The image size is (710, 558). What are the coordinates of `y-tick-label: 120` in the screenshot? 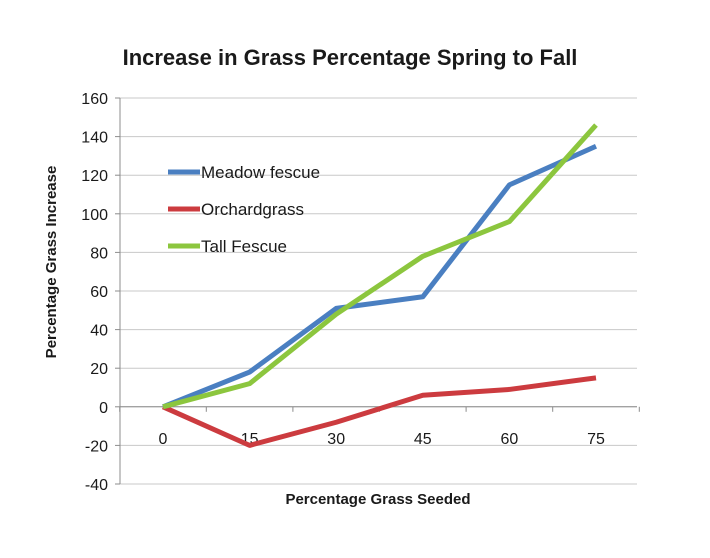 It's located at (94, 176).